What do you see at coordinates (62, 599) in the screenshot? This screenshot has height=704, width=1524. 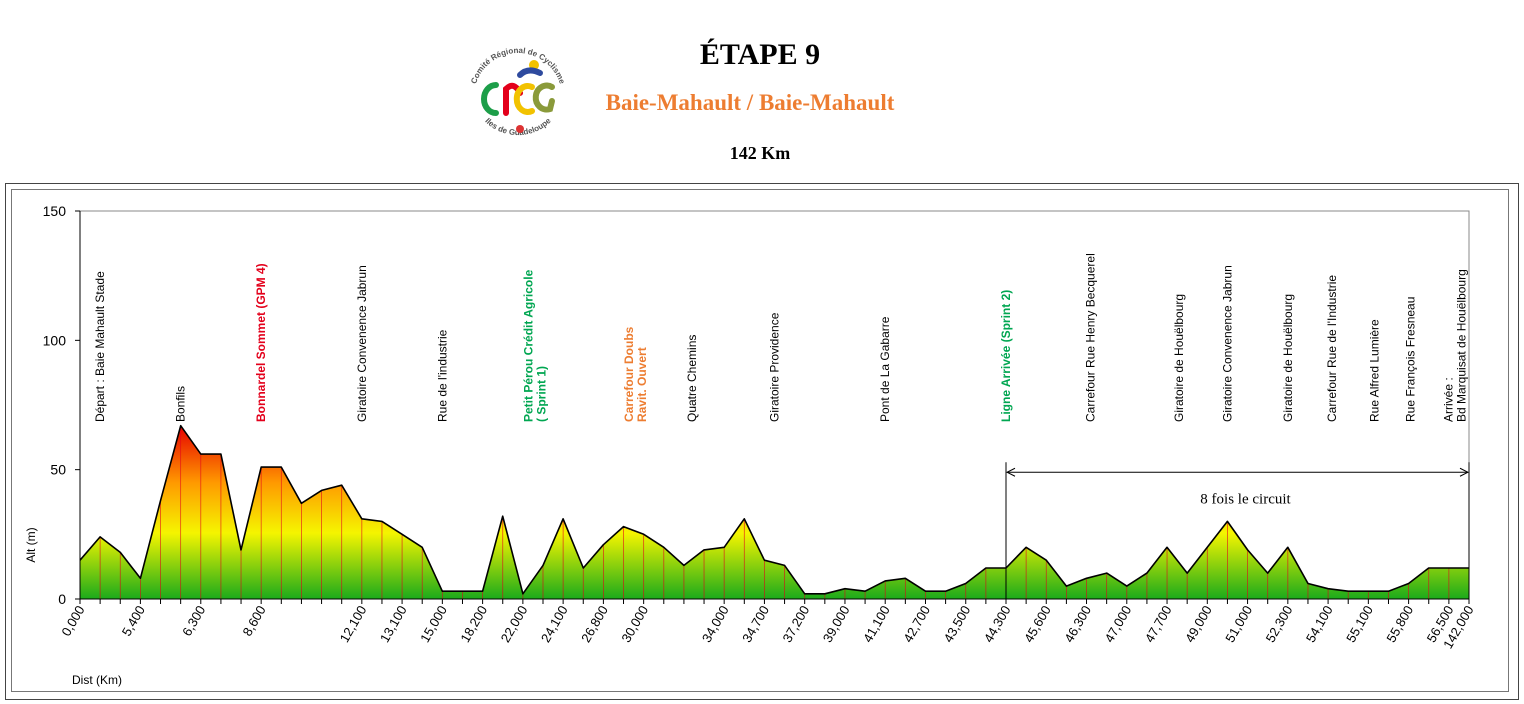 I see `y-tick-label: 0` at bounding box center [62, 599].